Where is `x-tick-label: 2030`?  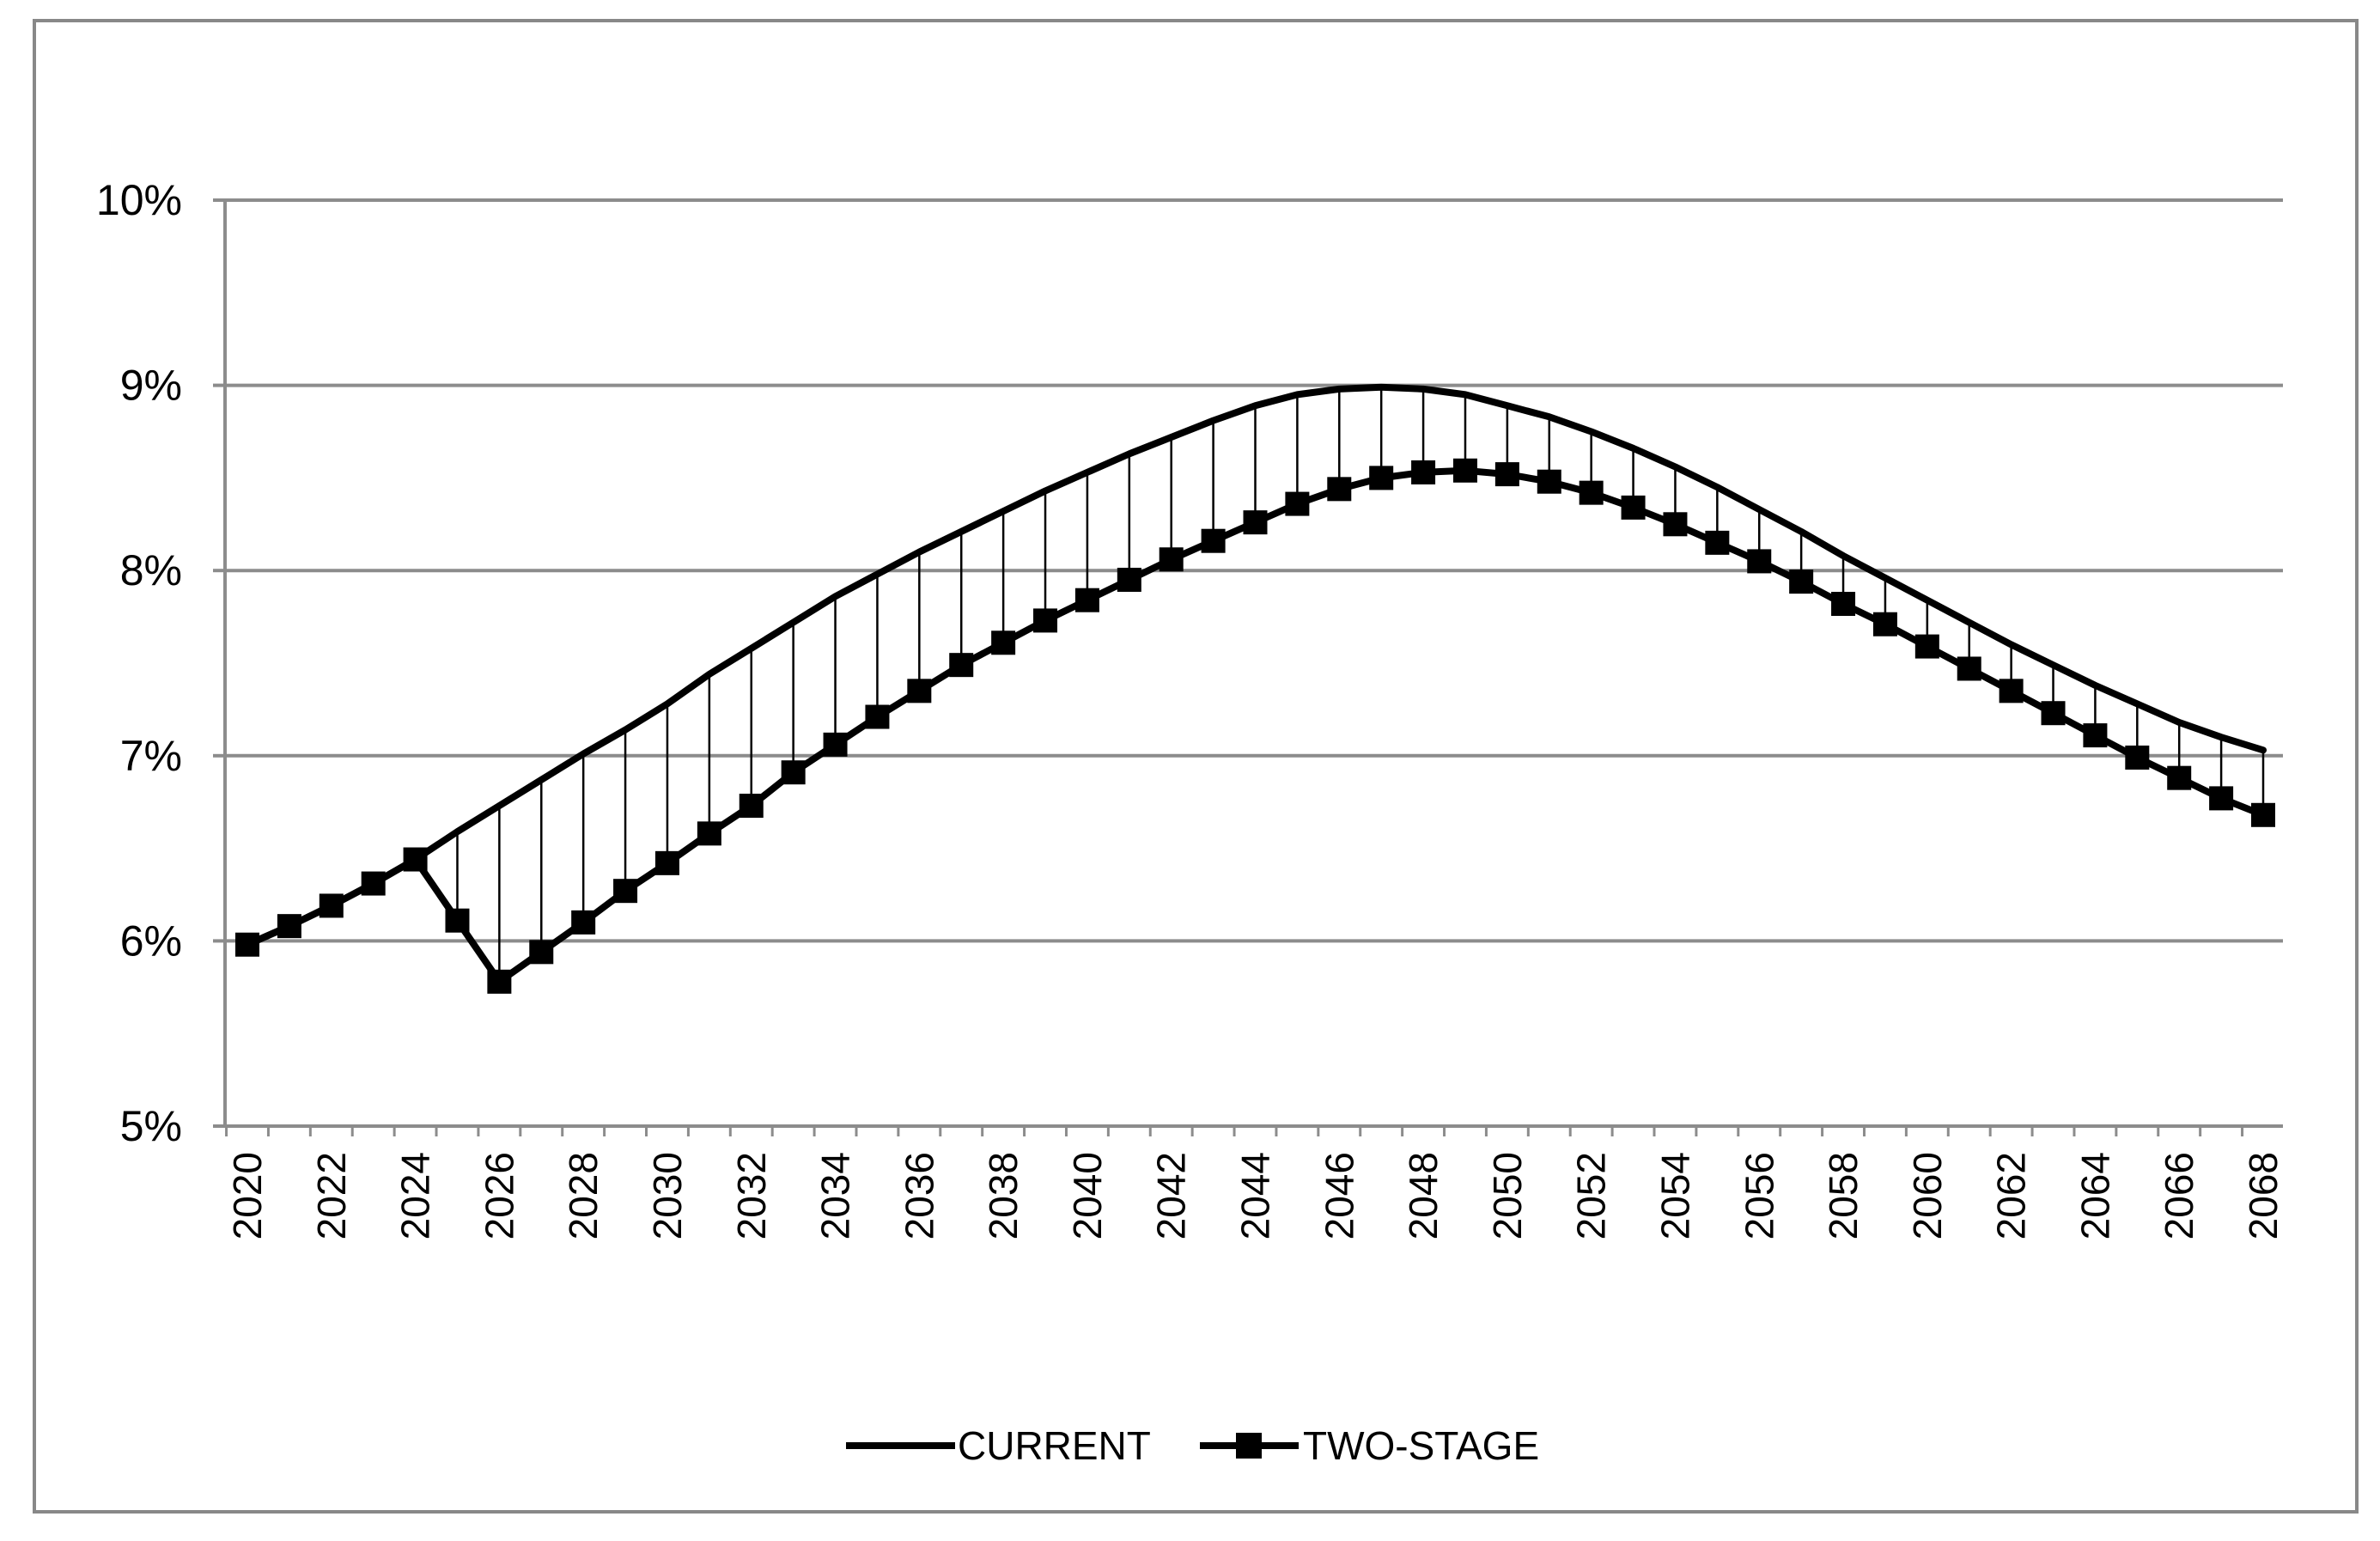
x-tick-label: 2030 is located at coordinates (668, 1196).